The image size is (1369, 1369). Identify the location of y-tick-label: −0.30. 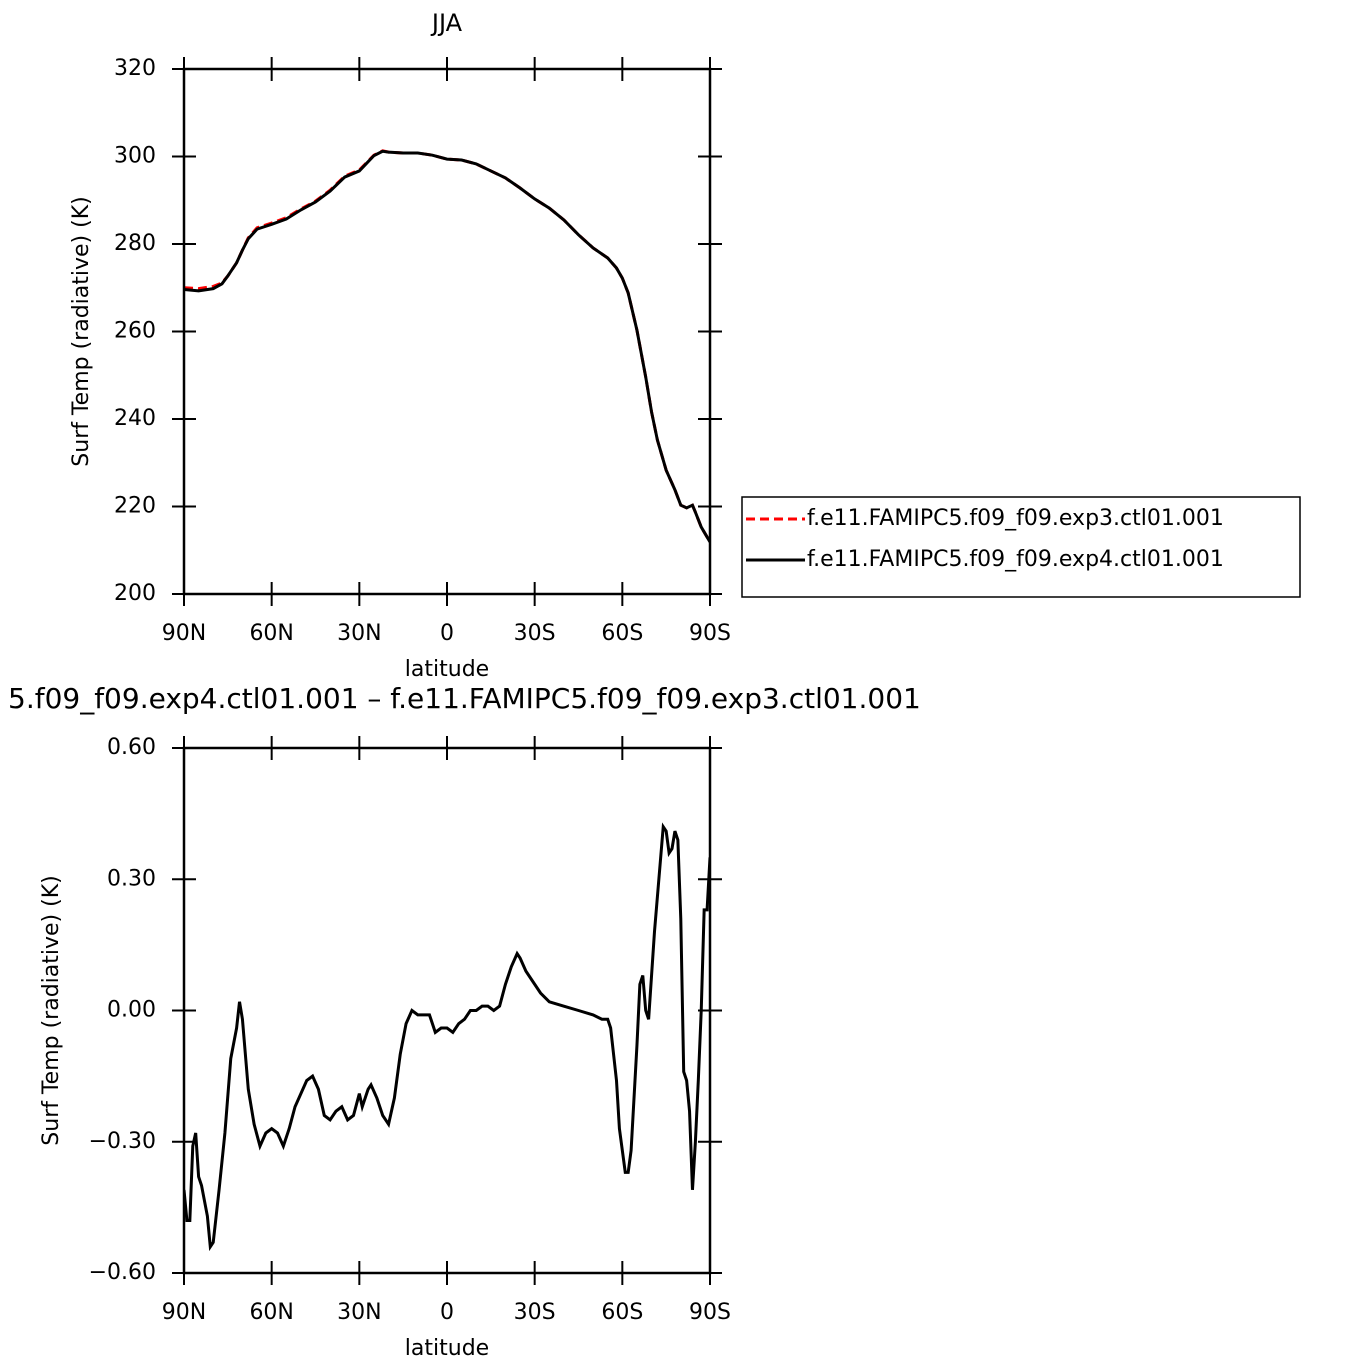
(122, 1141).